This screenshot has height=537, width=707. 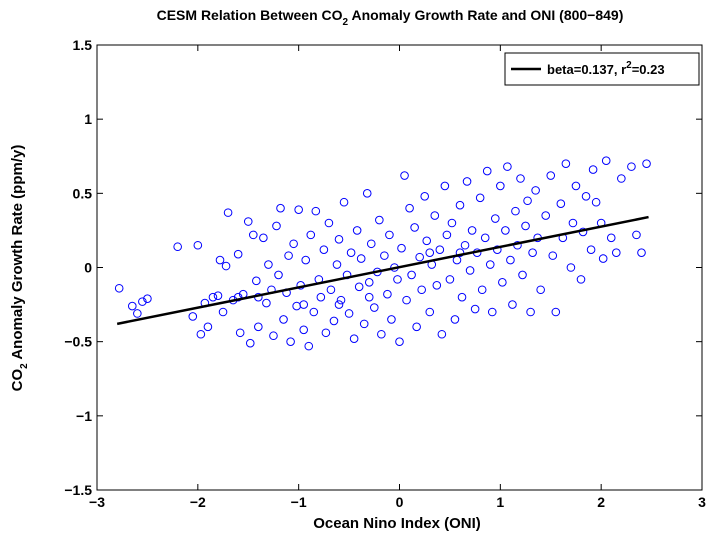 What do you see at coordinates (83, 193) in the screenshot?
I see `y-tick-label: 0.5` at bounding box center [83, 193].